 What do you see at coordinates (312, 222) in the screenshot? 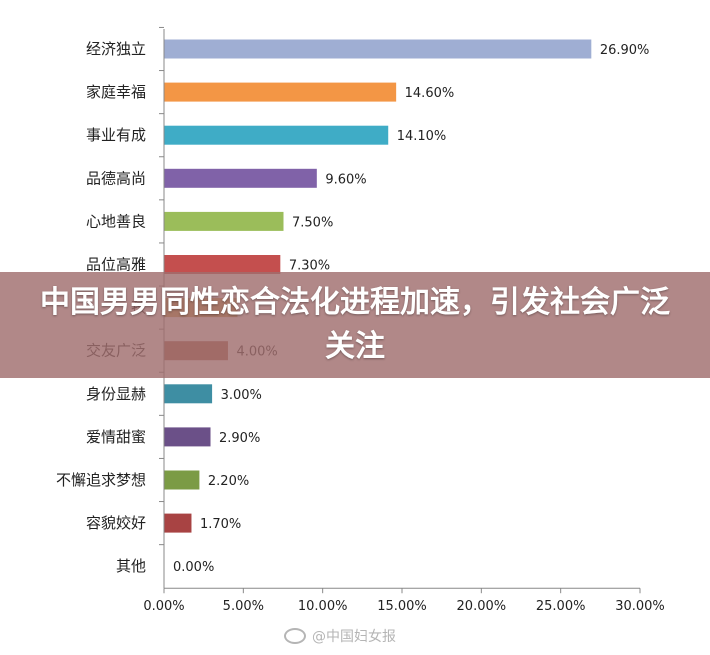
I see `data-label: 7.50%` at bounding box center [312, 222].